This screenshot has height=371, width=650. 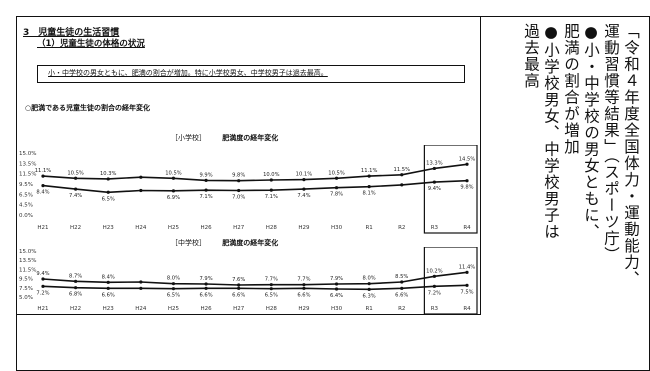 What do you see at coordinates (369, 296) in the screenshot?
I see `data-label: 6.3%` at bounding box center [369, 296].